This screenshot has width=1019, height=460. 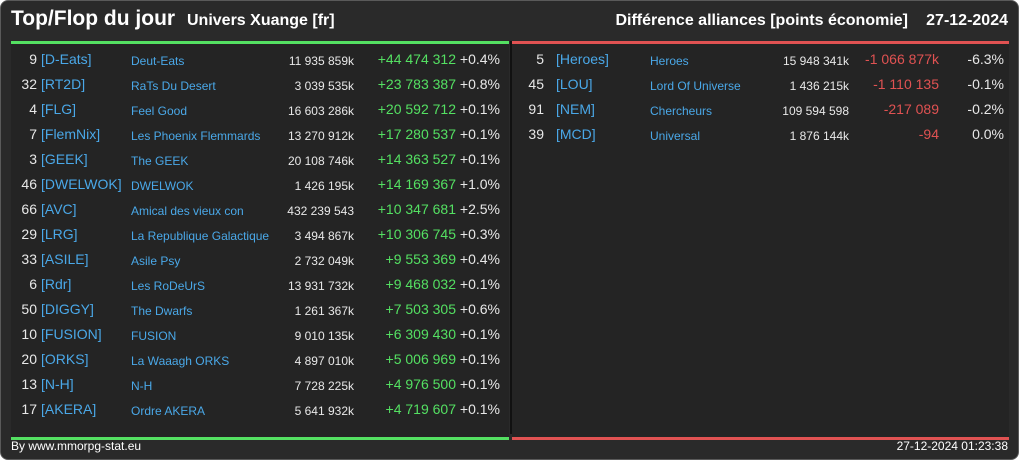 What do you see at coordinates (815, 111) in the screenshot?
I see `alliance-points: 109 594 598` at bounding box center [815, 111].